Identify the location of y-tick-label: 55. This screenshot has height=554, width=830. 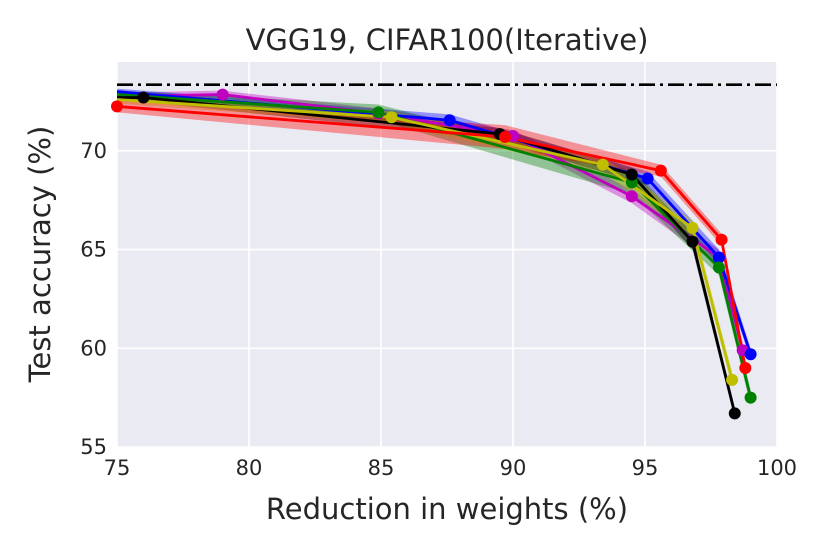
(93, 447).